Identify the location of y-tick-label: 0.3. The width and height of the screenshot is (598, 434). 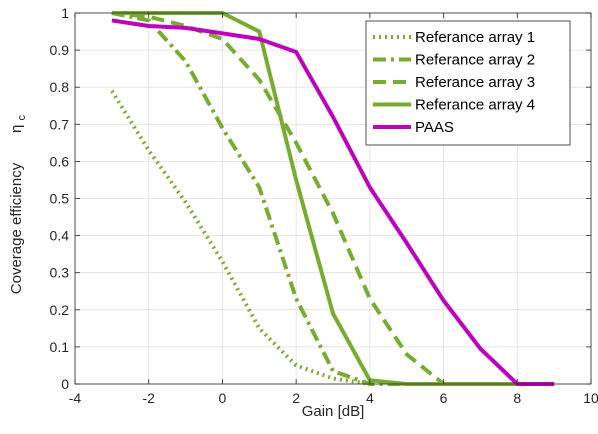
(60, 273).